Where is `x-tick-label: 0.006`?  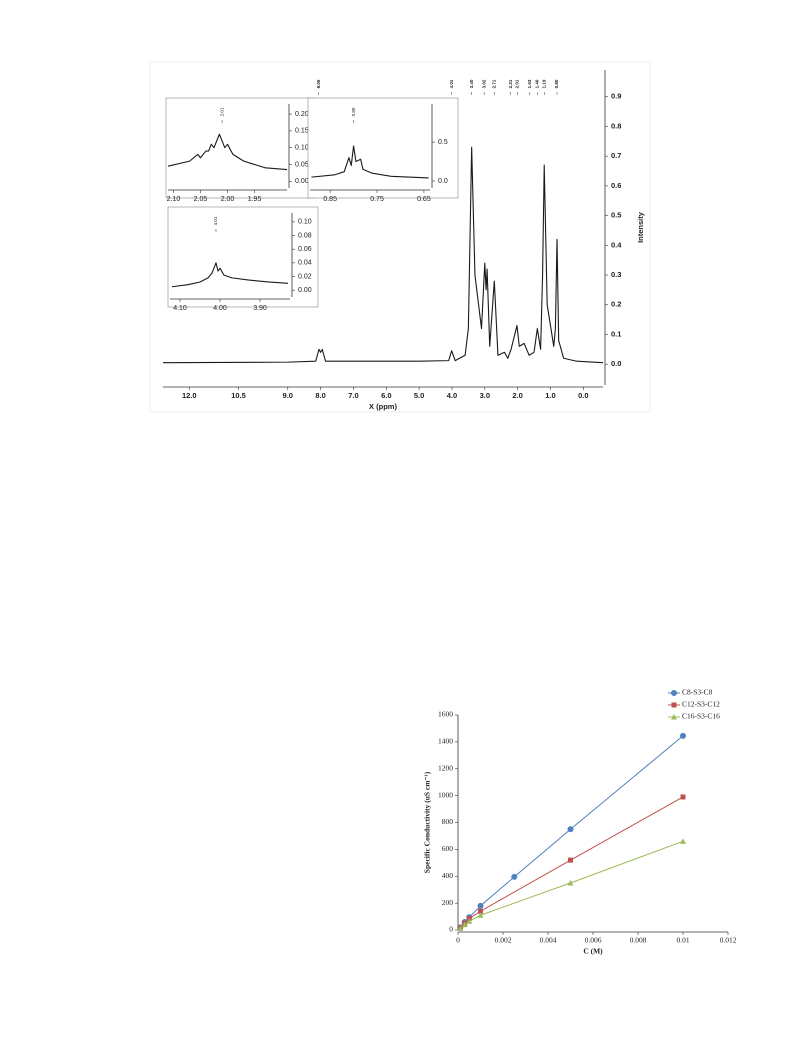
x-tick-label: 0.006 is located at coordinates (593, 940).